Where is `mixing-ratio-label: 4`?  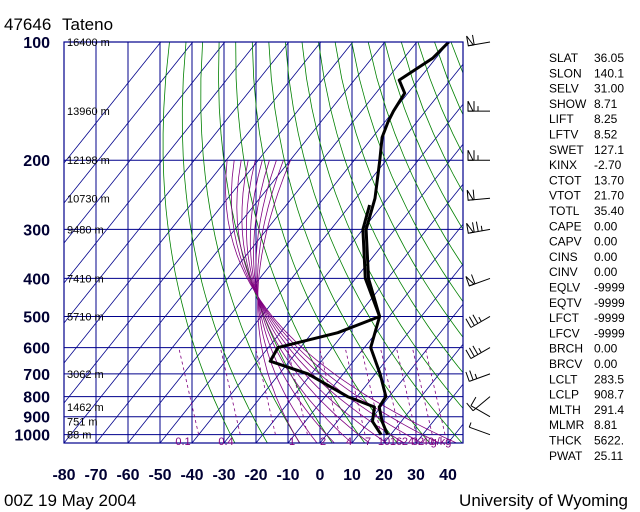 mixing-ratio-label: 4 is located at coordinates (349, 442).